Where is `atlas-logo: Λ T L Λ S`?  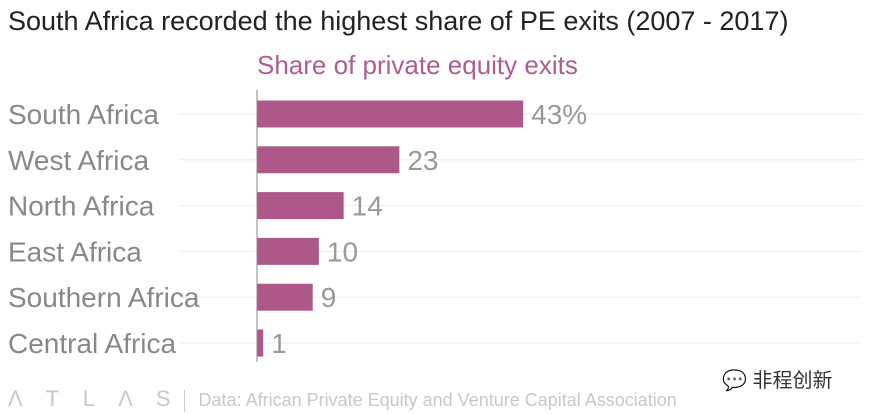 atlas-logo: Λ T L Λ S is located at coordinates (94, 398).